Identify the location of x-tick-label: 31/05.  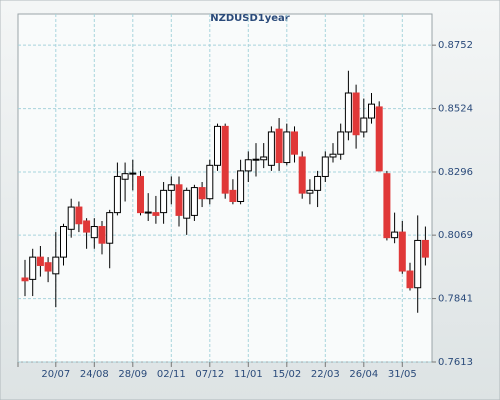
(402, 374).